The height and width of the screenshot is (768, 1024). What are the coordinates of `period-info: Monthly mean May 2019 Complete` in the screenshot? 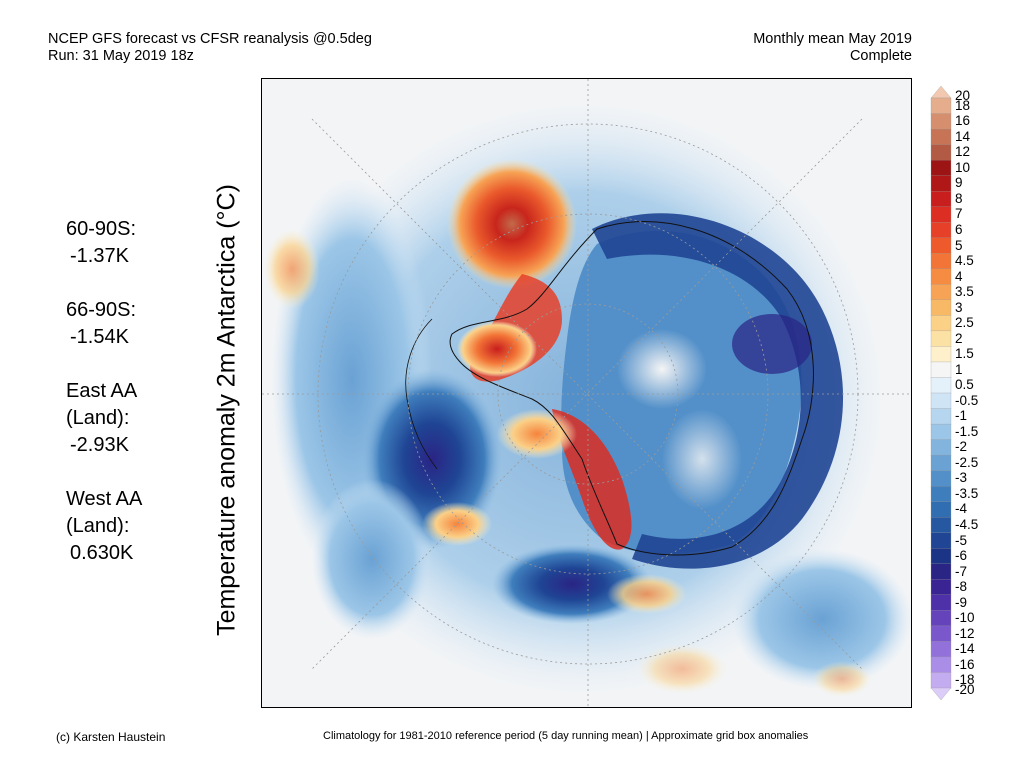 It's located at (832, 48).